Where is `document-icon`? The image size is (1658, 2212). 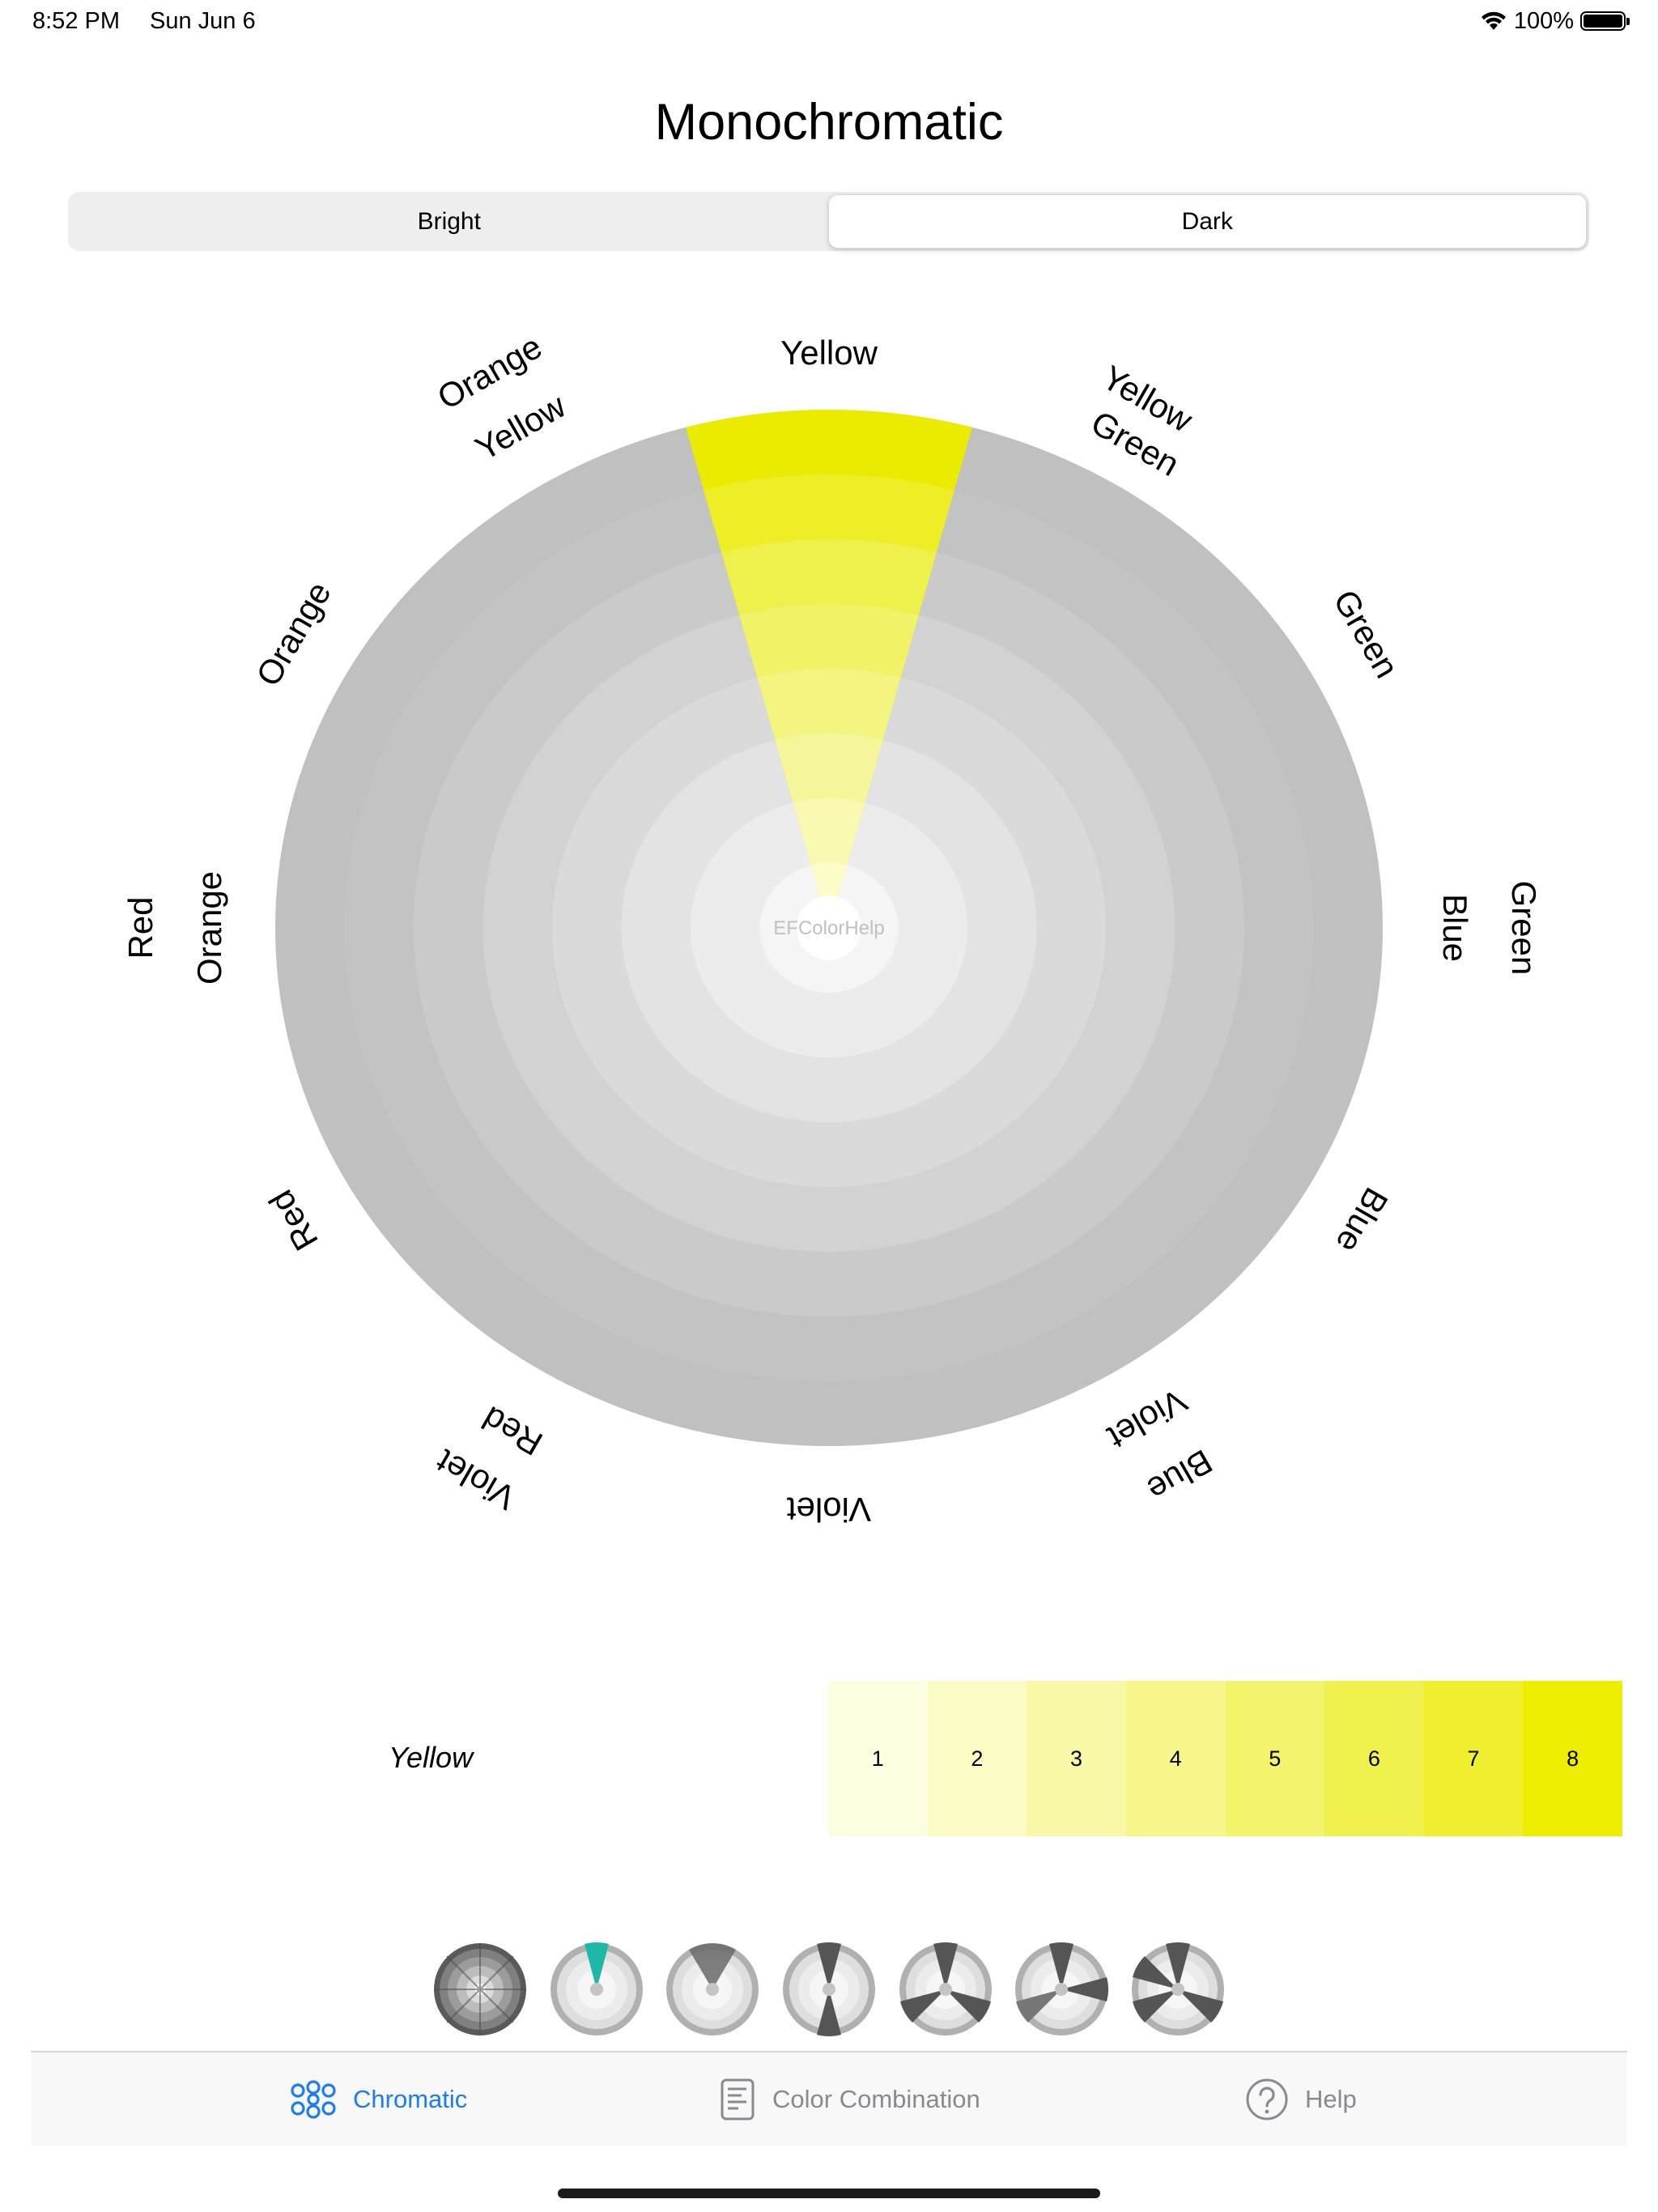 document-icon is located at coordinates (738, 2099).